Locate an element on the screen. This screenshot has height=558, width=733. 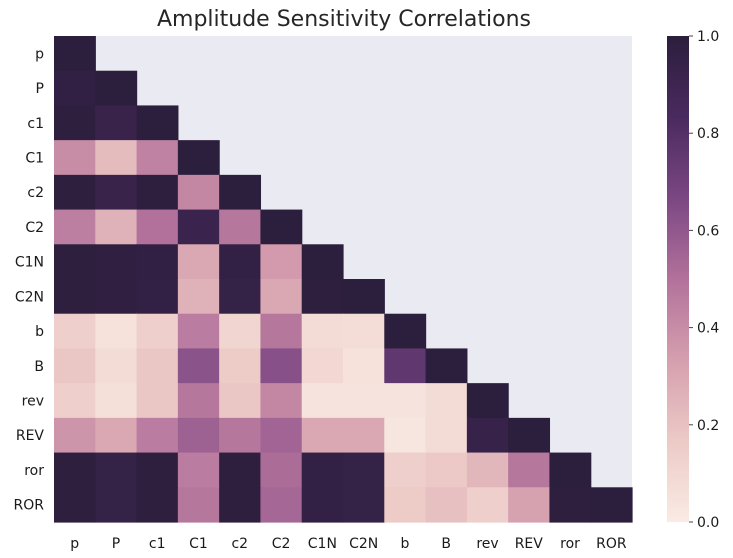
cell-c1-c1 is located at coordinates (157, 123).